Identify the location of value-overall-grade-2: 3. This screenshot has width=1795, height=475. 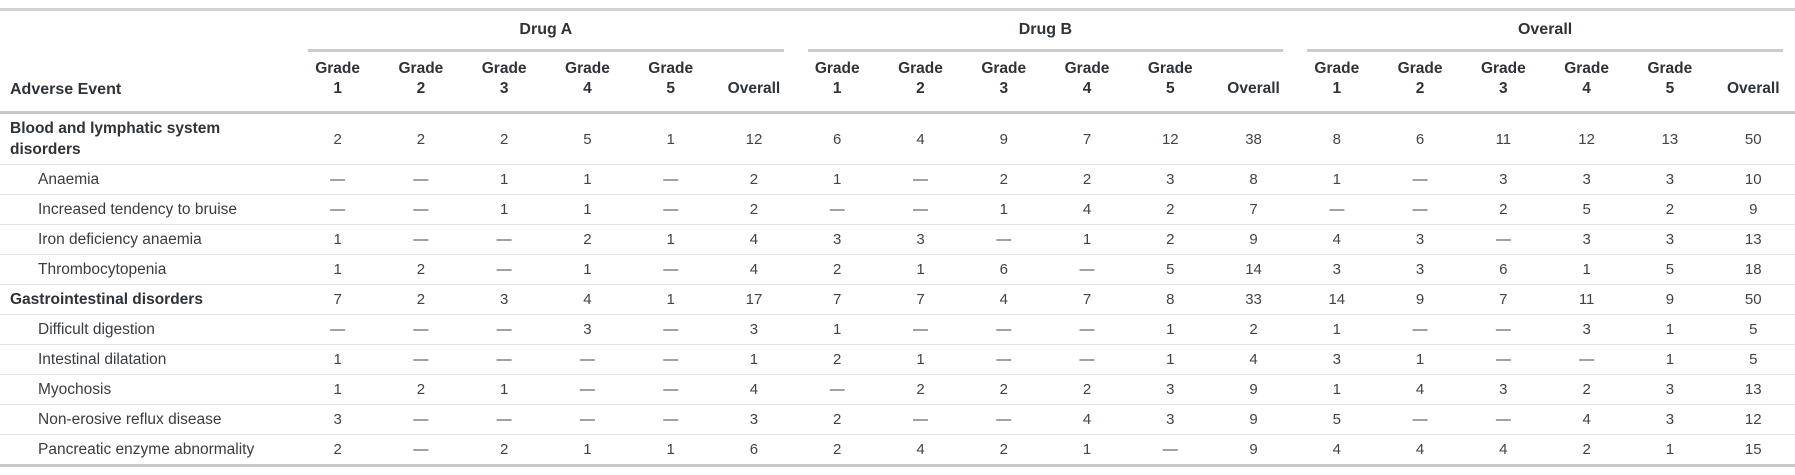
(1420, 239).